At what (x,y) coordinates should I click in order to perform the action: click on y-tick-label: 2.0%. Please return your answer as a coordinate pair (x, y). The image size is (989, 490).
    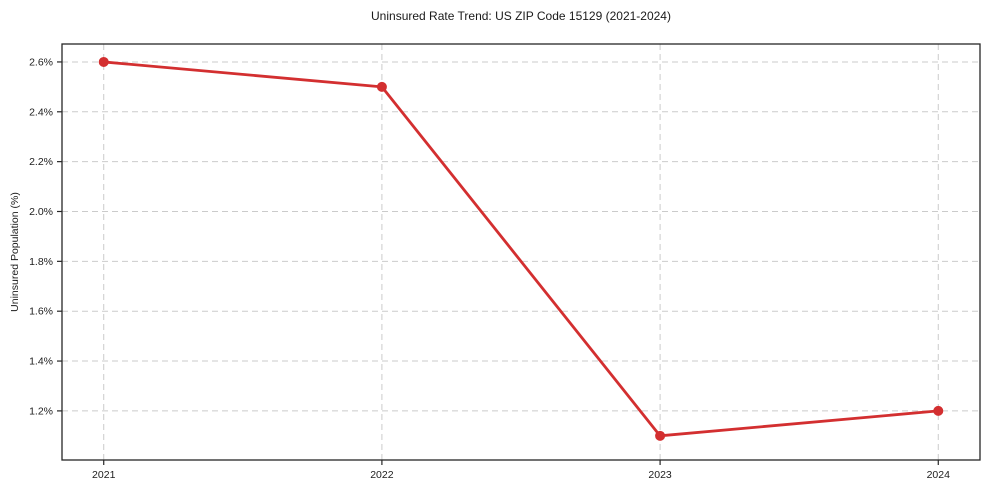
    Looking at the image, I should click on (41, 212).